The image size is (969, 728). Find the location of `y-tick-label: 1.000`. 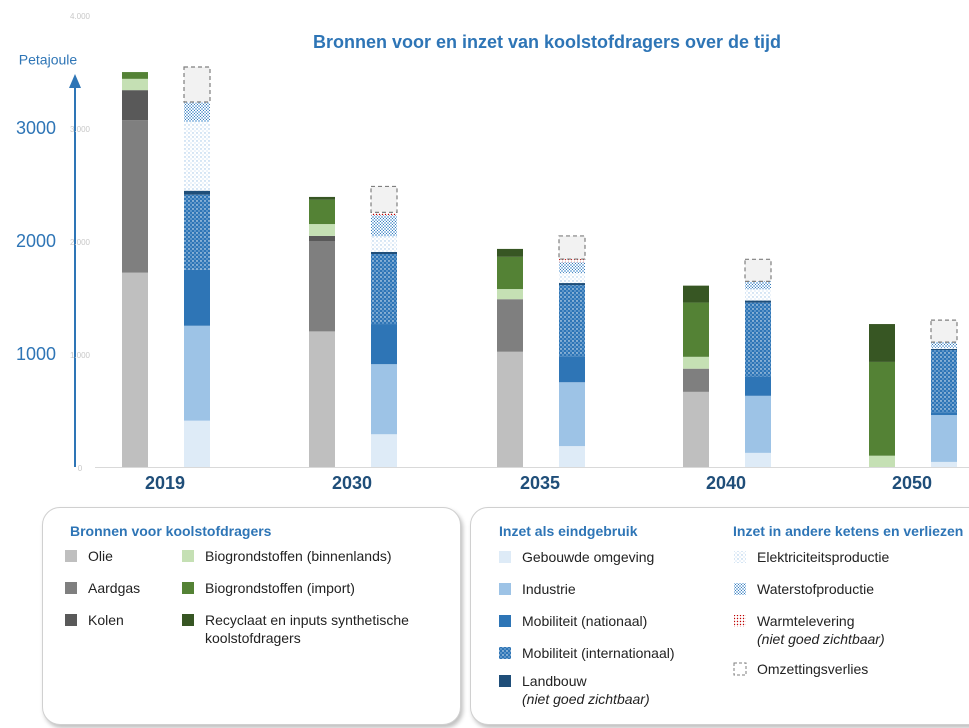

y-tick-label: 1.000 is located at coordinates (80, 355).